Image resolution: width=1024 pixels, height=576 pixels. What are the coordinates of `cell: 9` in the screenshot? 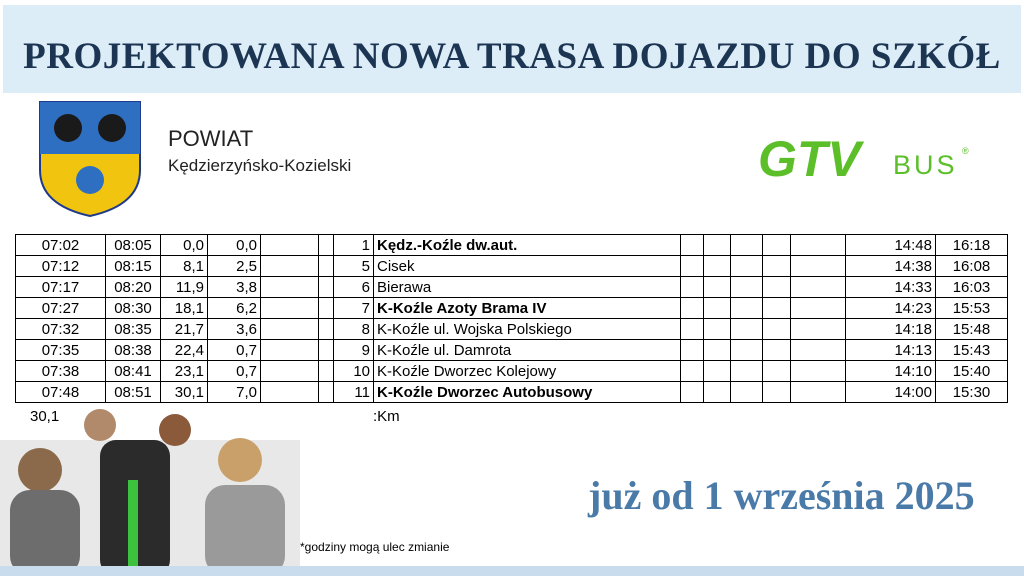 It's located at (353, 350).